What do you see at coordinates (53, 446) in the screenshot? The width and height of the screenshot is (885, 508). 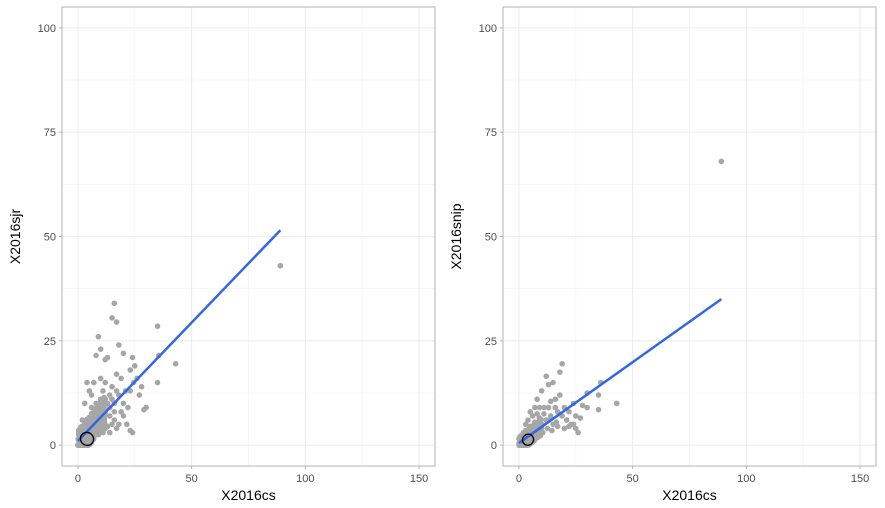 I see `y-tick-label: 0` at bounding box center [53, 446].